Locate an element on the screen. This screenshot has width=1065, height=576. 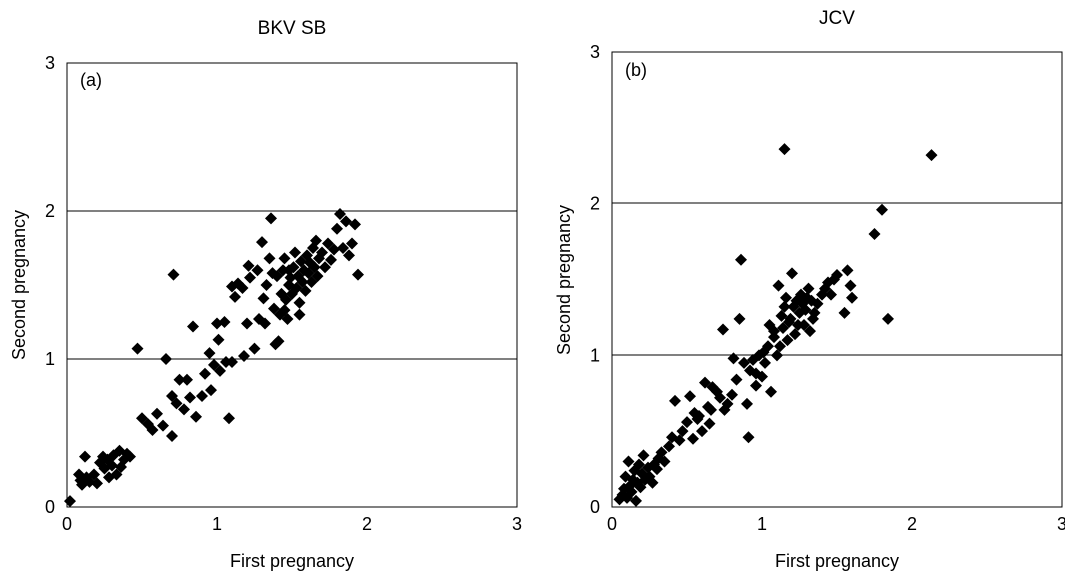
x-tick-label: 1 is located at coordinates (762, 524).